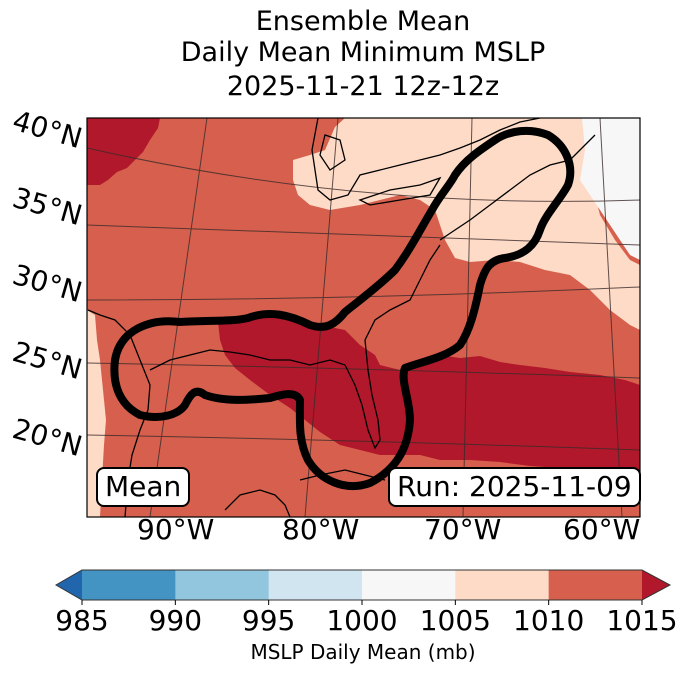  What do you see at coordinates (268, 620) in the screenshot?
I see `colorbar-tick-label-995: 995` at bounding box center [268, 620].